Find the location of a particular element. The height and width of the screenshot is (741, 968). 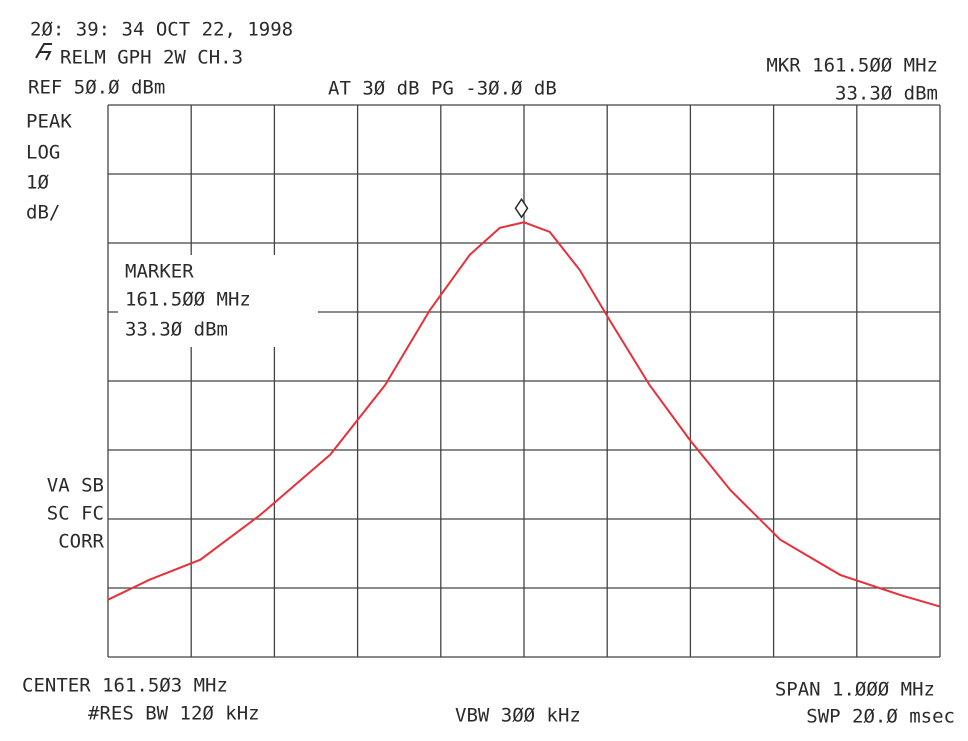

marker-box-frequency: 161.5ØØ MHz is located at coordinates (188, 300).